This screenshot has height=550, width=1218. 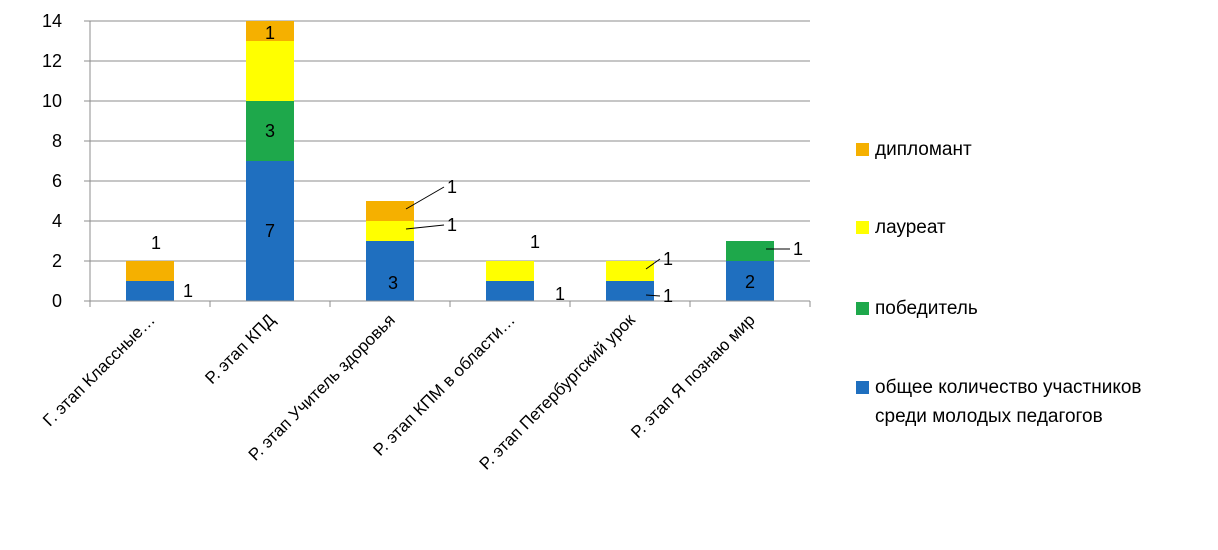 I want to click on legend-item-laureat: лауреат, so click(x=901, y=227).